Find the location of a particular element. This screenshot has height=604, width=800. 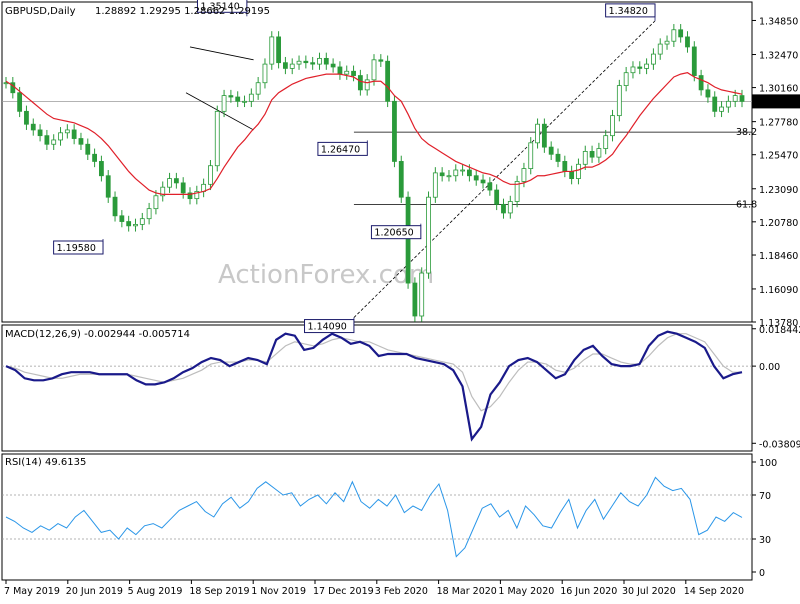

fib-label: 38.2 is located at coordinates (746, 132).